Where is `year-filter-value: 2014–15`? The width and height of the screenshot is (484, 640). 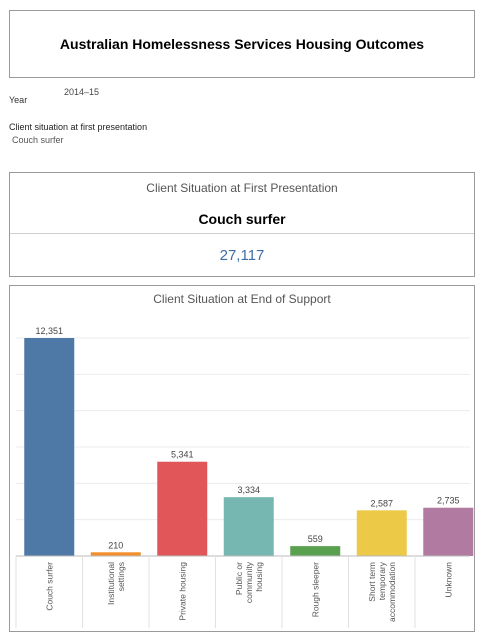 year-filter-value: 2014–15 is located at coordinates (82, 92).